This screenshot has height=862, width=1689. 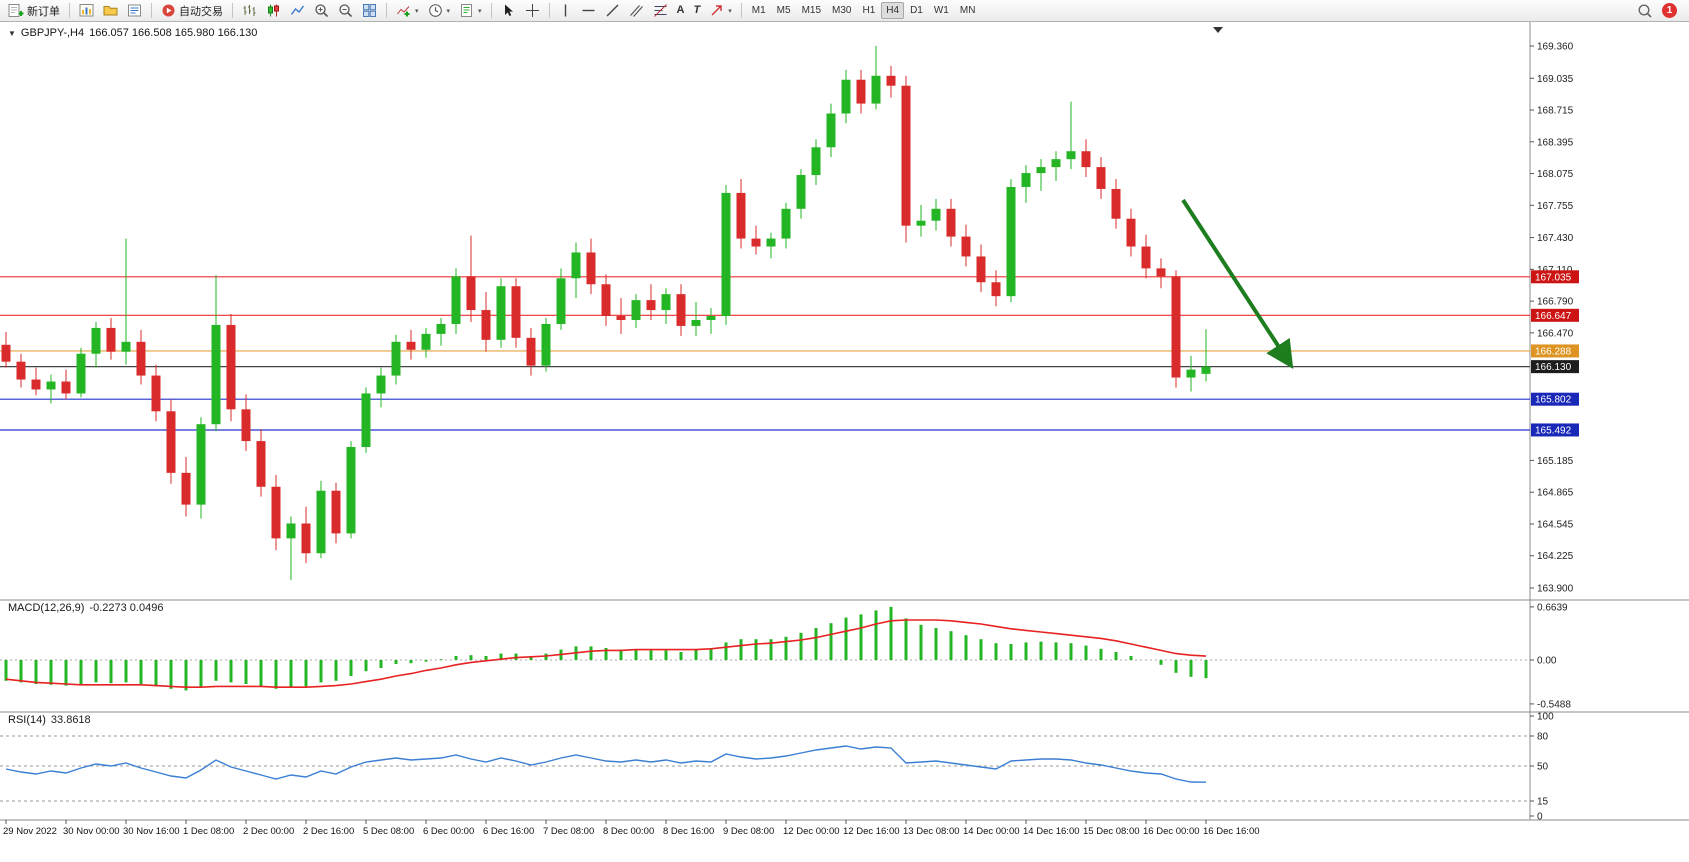 What do you see at coordinates (1555, 142) in the screenshot?
I see `price-axis-label: 168.395` at bounding box center [1555, 142].